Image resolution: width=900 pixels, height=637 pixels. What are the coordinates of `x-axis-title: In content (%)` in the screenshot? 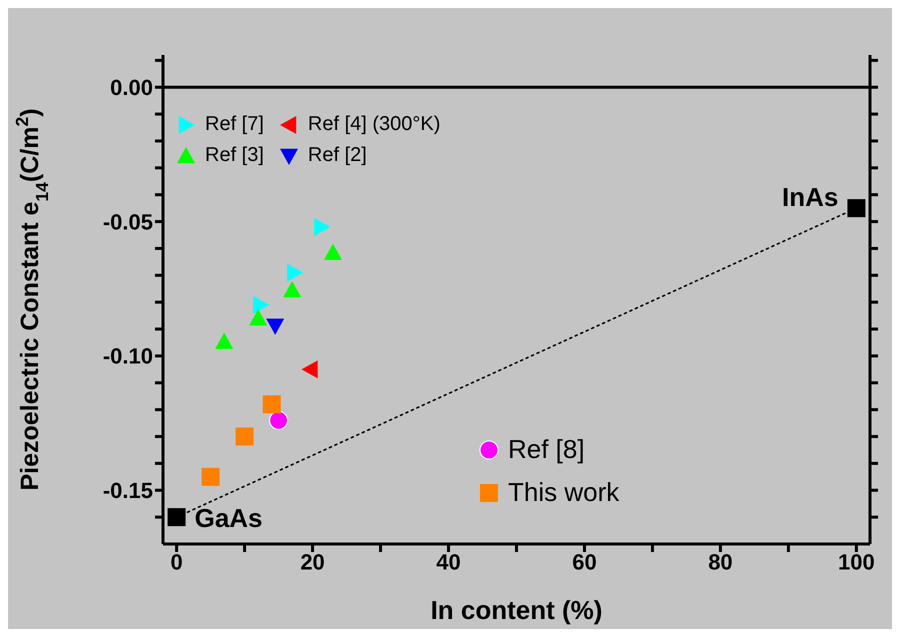 It's located at (516, 610).